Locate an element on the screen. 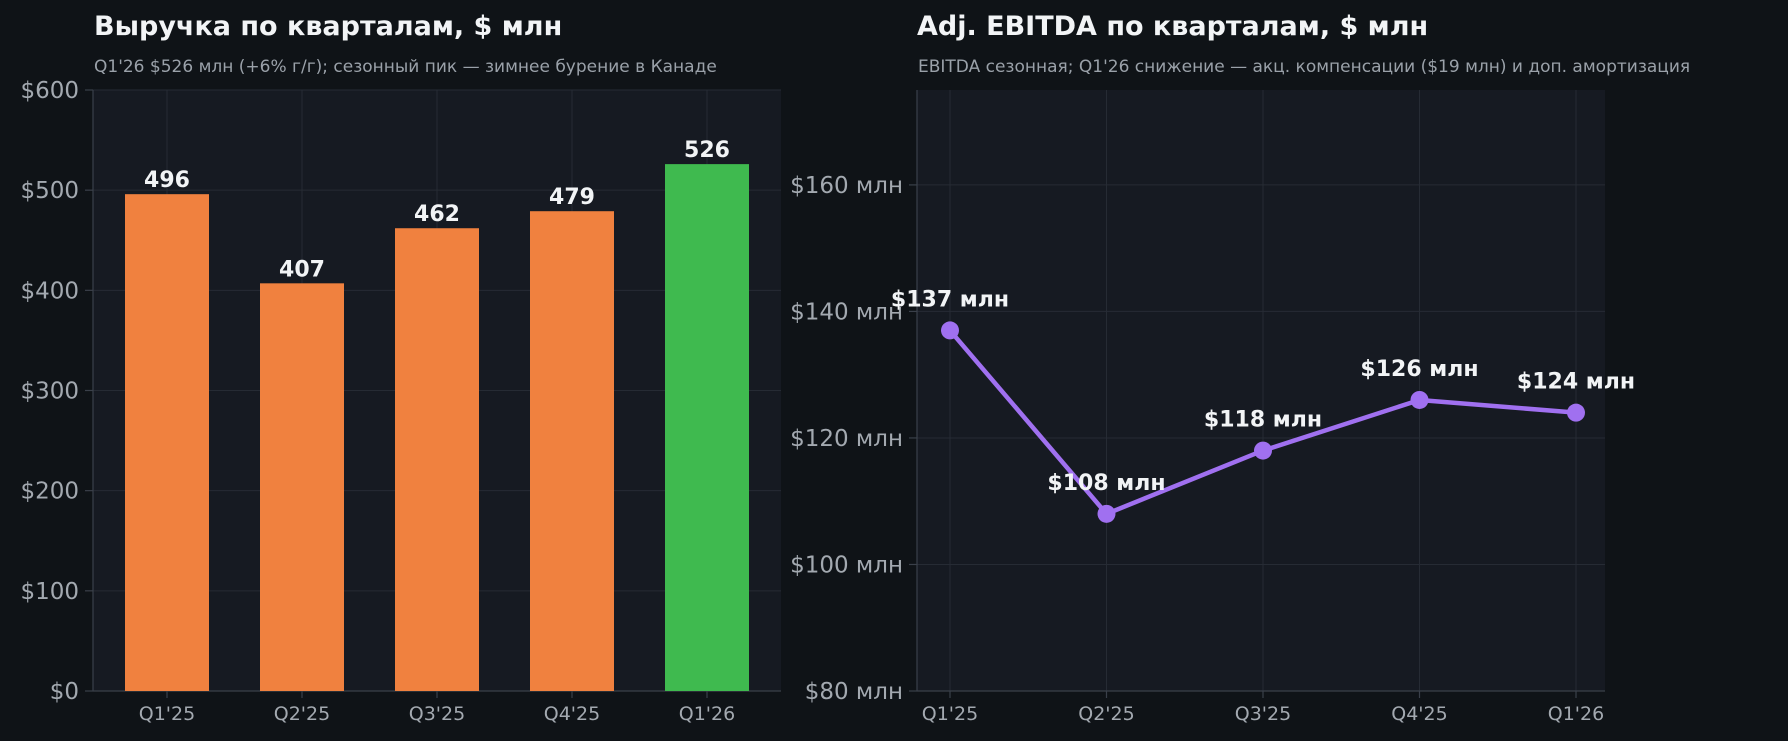 The height and width of the screenshot is (741, 1788). revenue-ytick-label: $0 is located at coordinates (64, 692).